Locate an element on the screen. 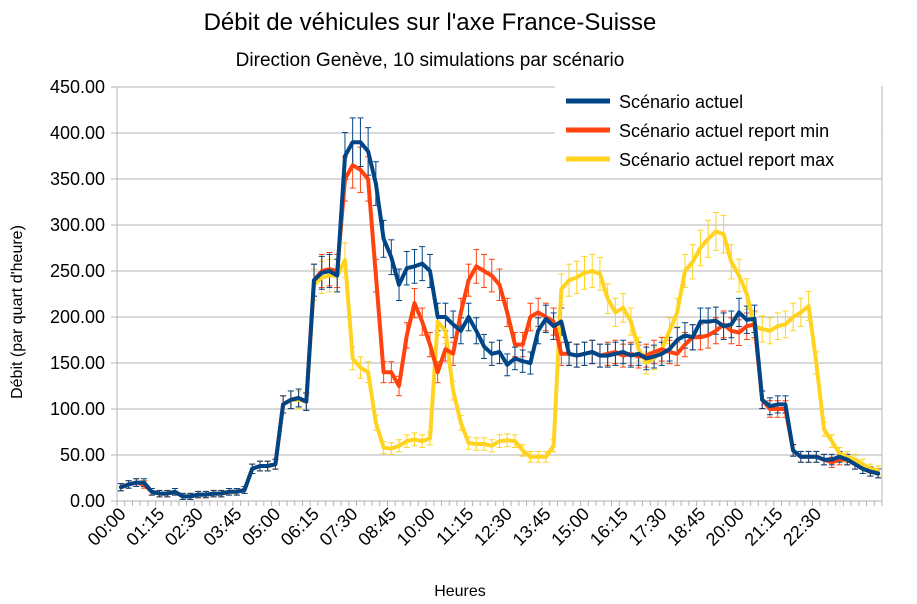  x-axis-title: Heures is located at coordinates (460, 591).